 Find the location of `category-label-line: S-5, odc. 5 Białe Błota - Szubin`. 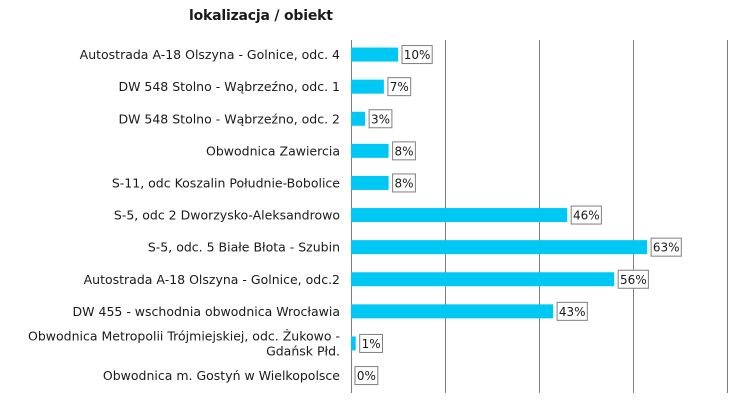

category-label-line: S-5, odc. 5 Białe Błota - Szubin is located at coordinates (244, 247).